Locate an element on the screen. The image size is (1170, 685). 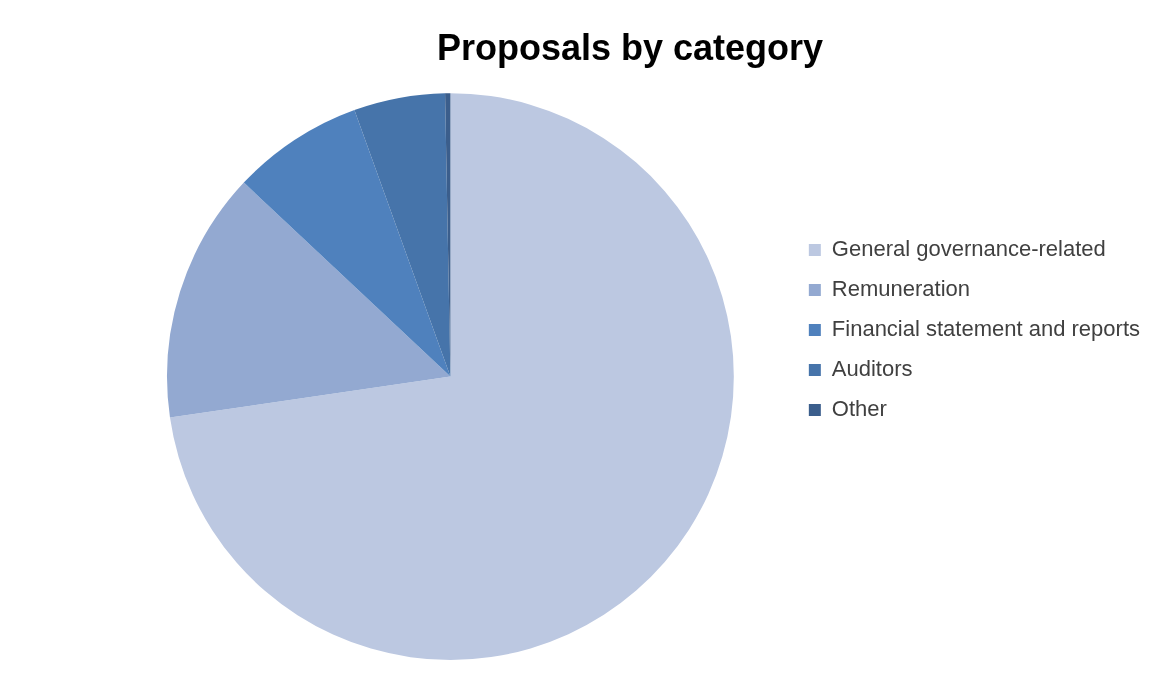
legend-label: Other is located at coordinates (859, 409).